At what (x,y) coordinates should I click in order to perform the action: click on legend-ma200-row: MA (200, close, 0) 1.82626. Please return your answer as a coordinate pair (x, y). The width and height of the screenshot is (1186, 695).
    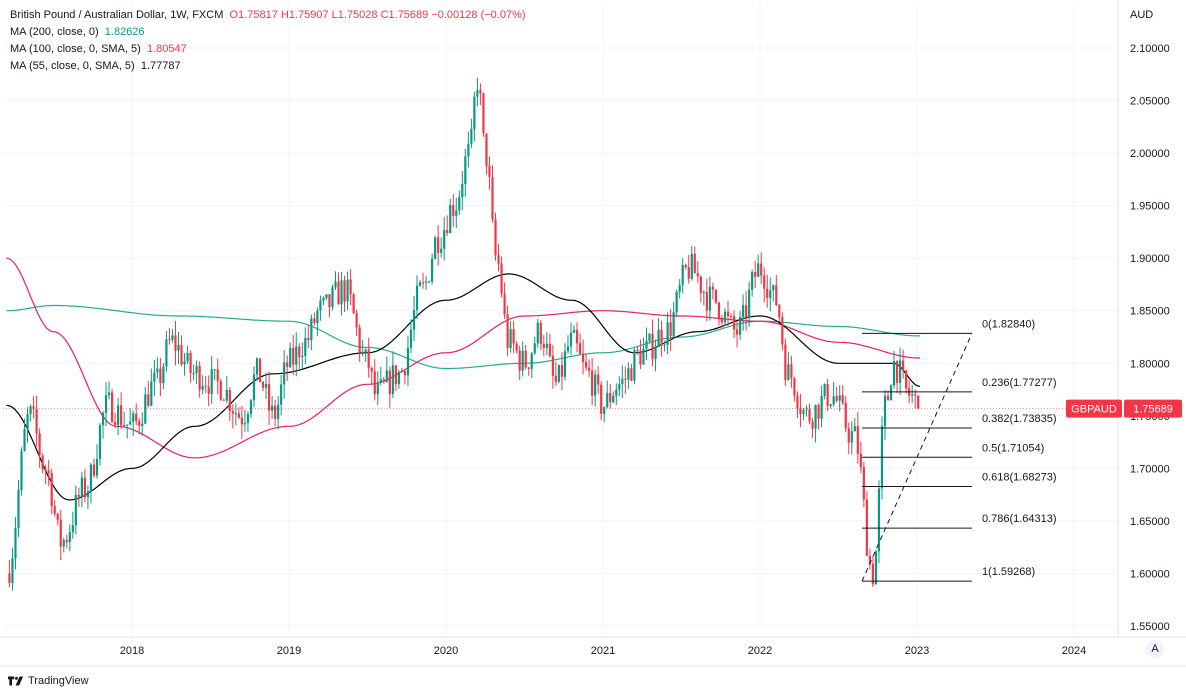
    Looking at the image, I should click on (268, 32).